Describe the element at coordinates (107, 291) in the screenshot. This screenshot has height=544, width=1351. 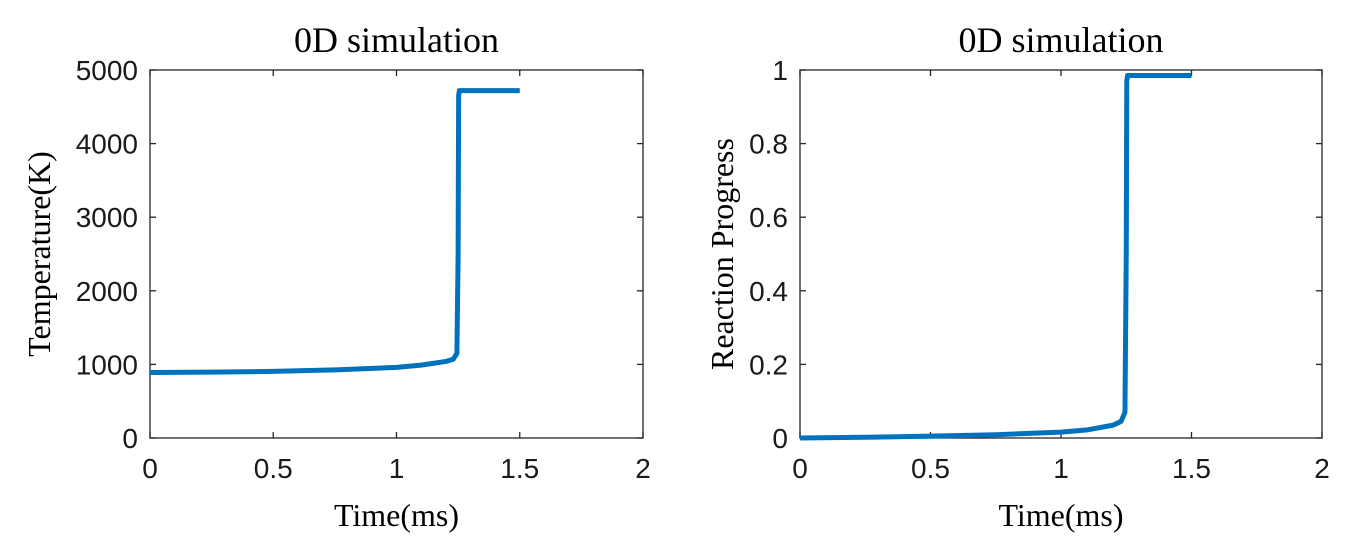
I see `y-tick-label: 2000` at that location.